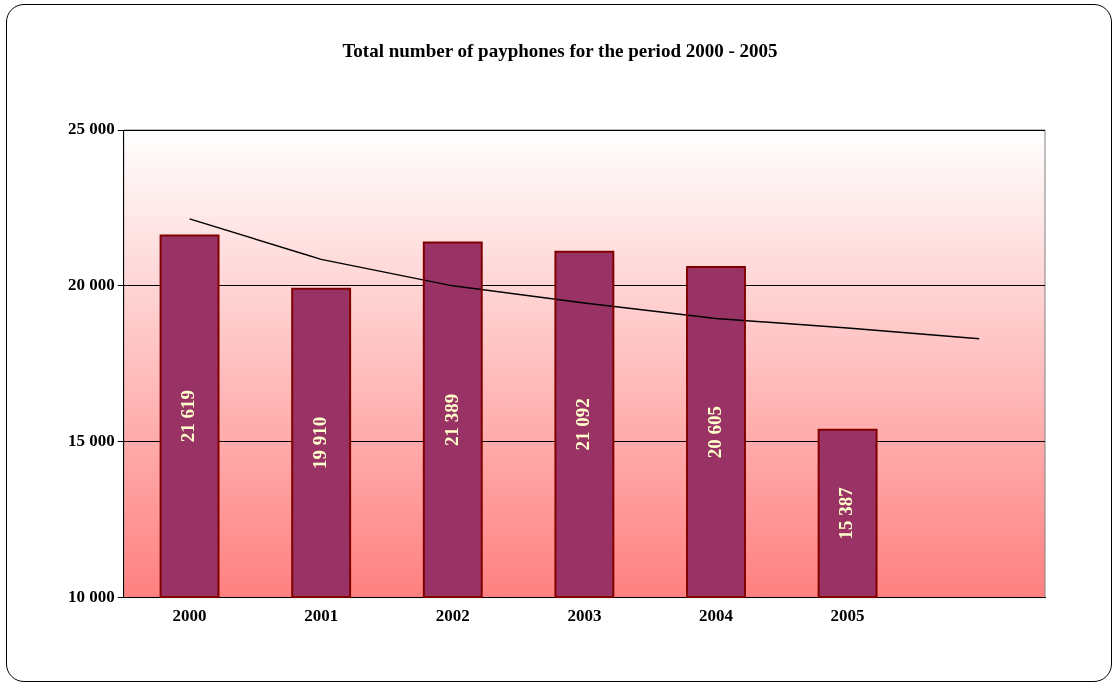  Describe the element at coordinates (91, 596) in the screenshot. I see `y-tick-label: 10 000` at that location.